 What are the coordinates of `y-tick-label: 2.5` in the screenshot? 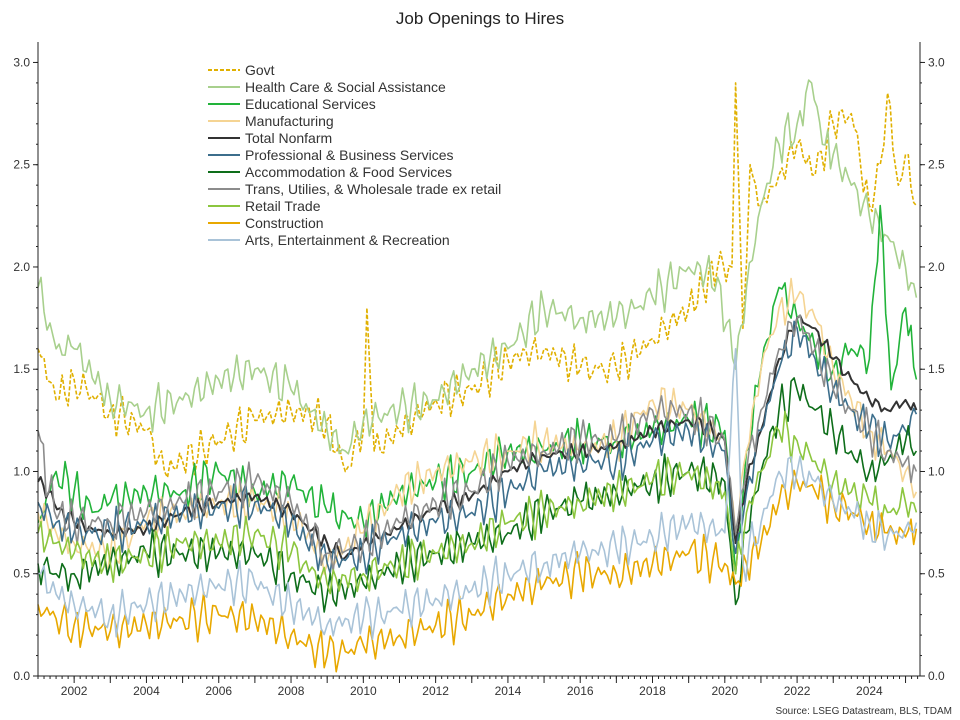 It's located at (21, 165).